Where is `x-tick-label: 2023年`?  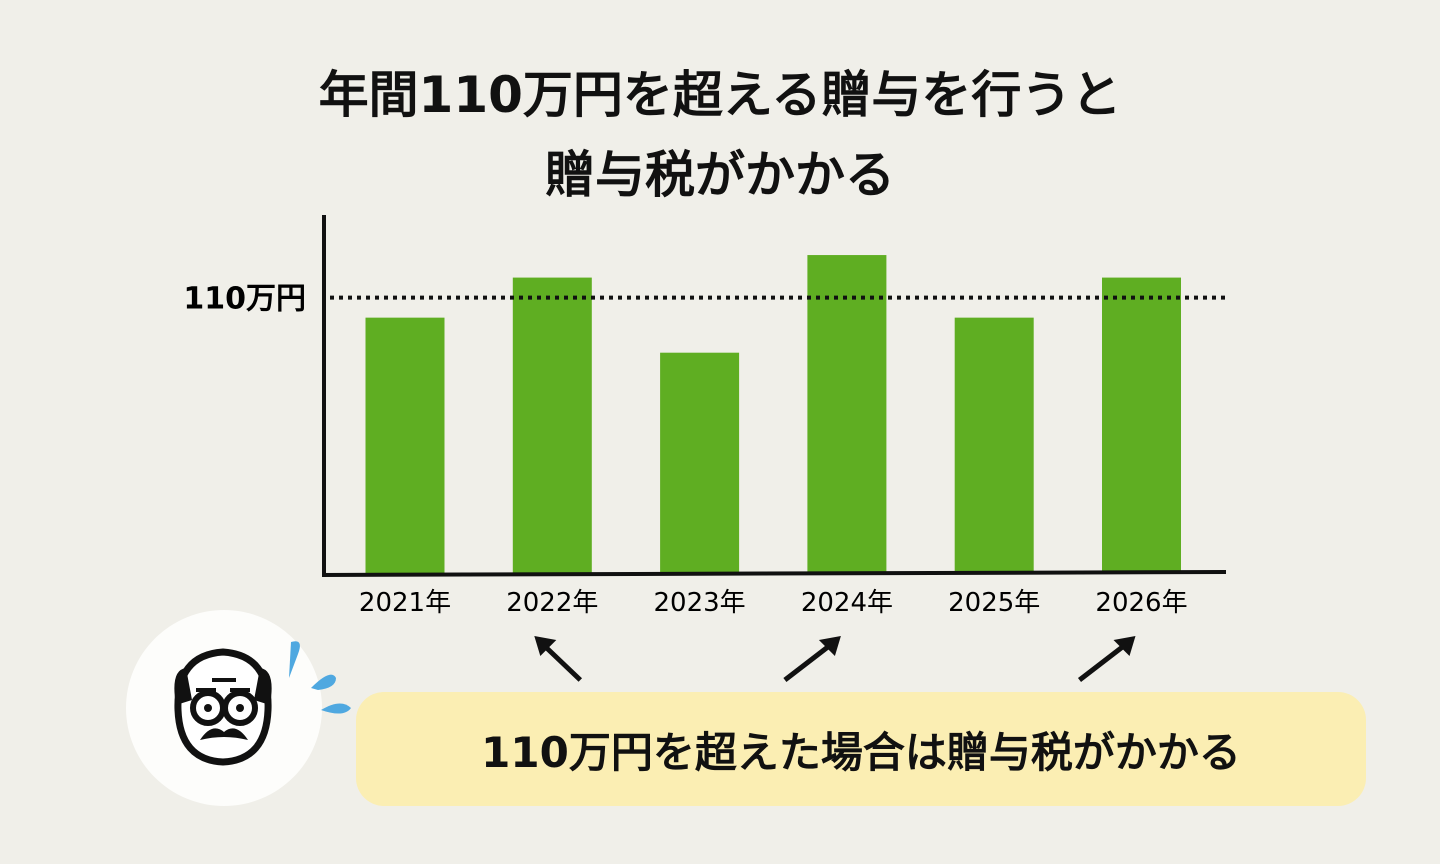 x-tick-label: 2023年 is located at coordinates (700, 603).